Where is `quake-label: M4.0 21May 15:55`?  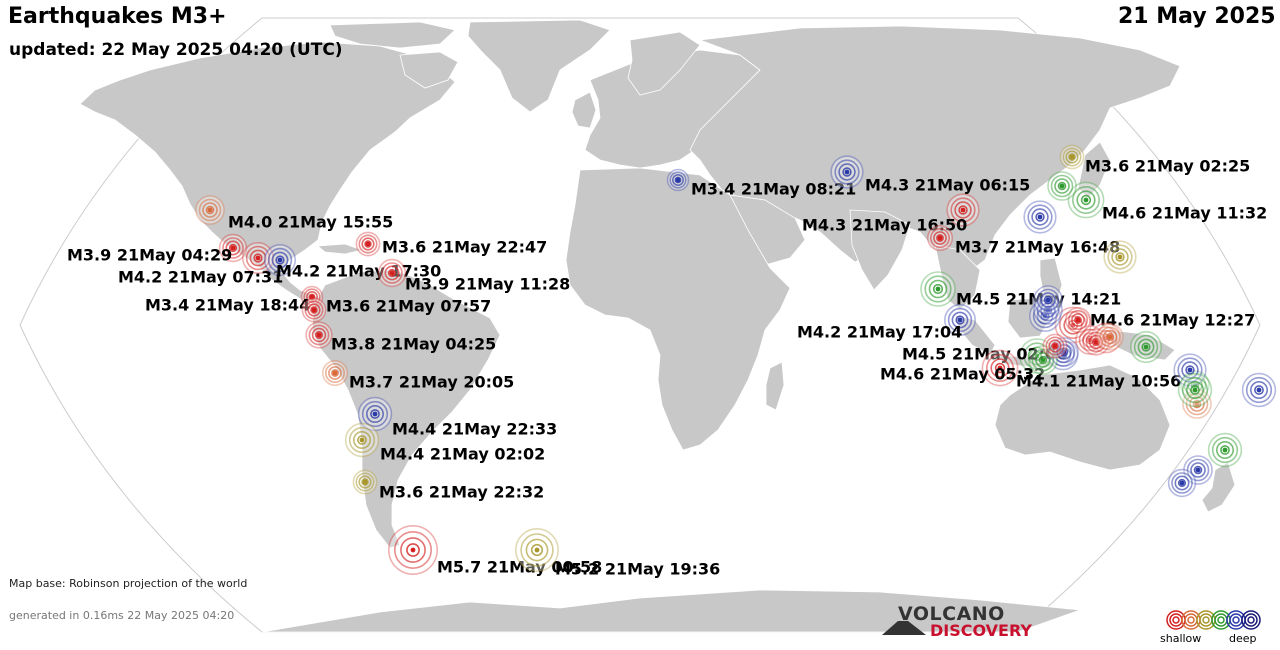 quake-label: M4.0 21May 15:55 is located at coordinates (310, 222).